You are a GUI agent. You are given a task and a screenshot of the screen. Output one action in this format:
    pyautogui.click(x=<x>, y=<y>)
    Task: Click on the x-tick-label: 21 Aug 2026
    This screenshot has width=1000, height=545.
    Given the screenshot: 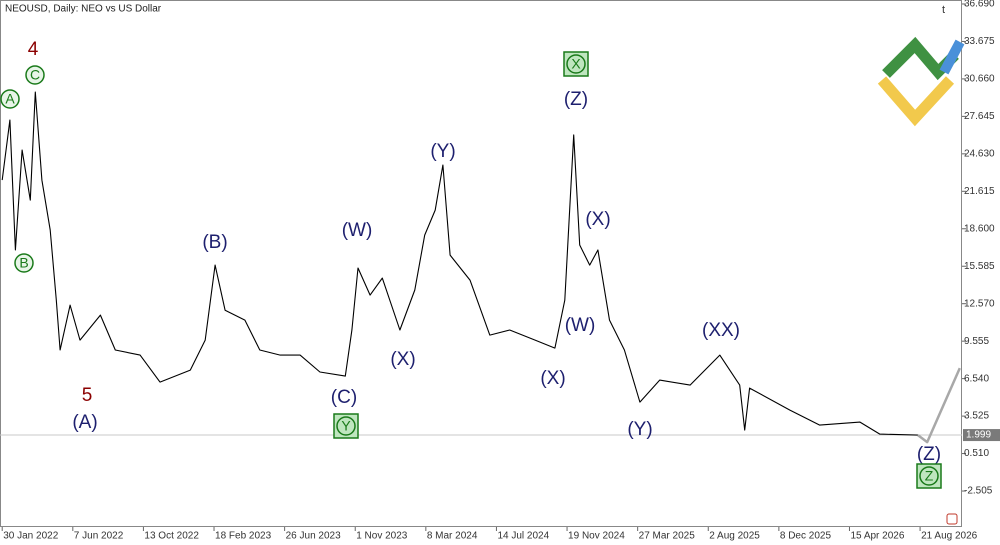 What is the action you would take?
    pyautogui.click(x=949, y=536)
    